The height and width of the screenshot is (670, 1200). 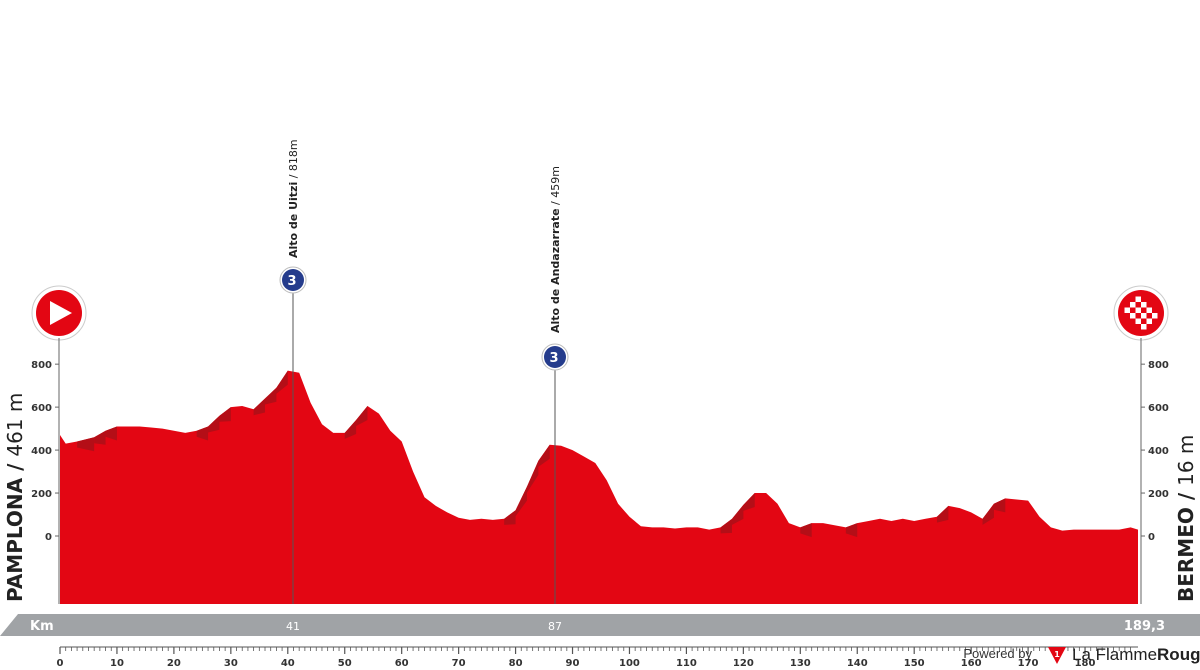 I want to click on y-tick-label-right: 0, so click(x=1151, y=537).